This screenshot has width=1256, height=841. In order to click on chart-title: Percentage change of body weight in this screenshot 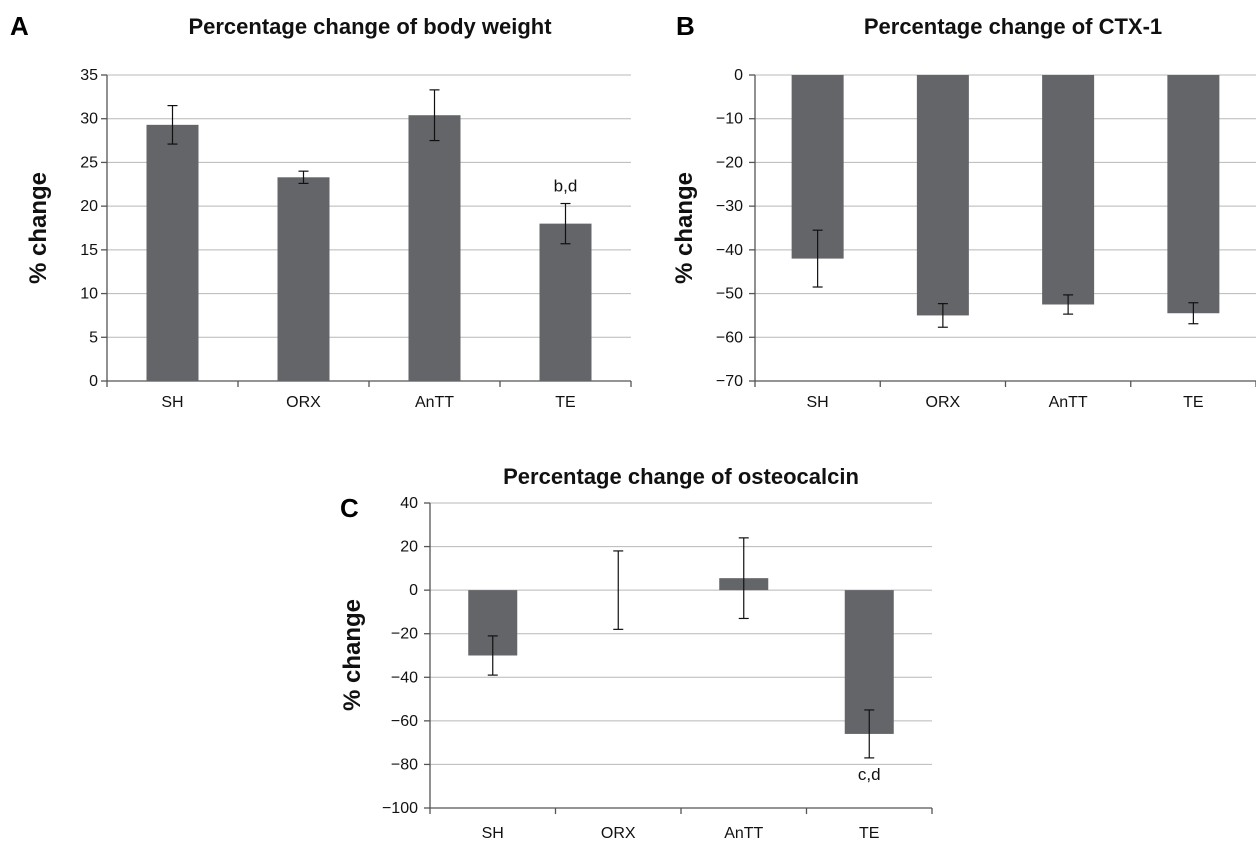, I will do `click(370, 26)`.